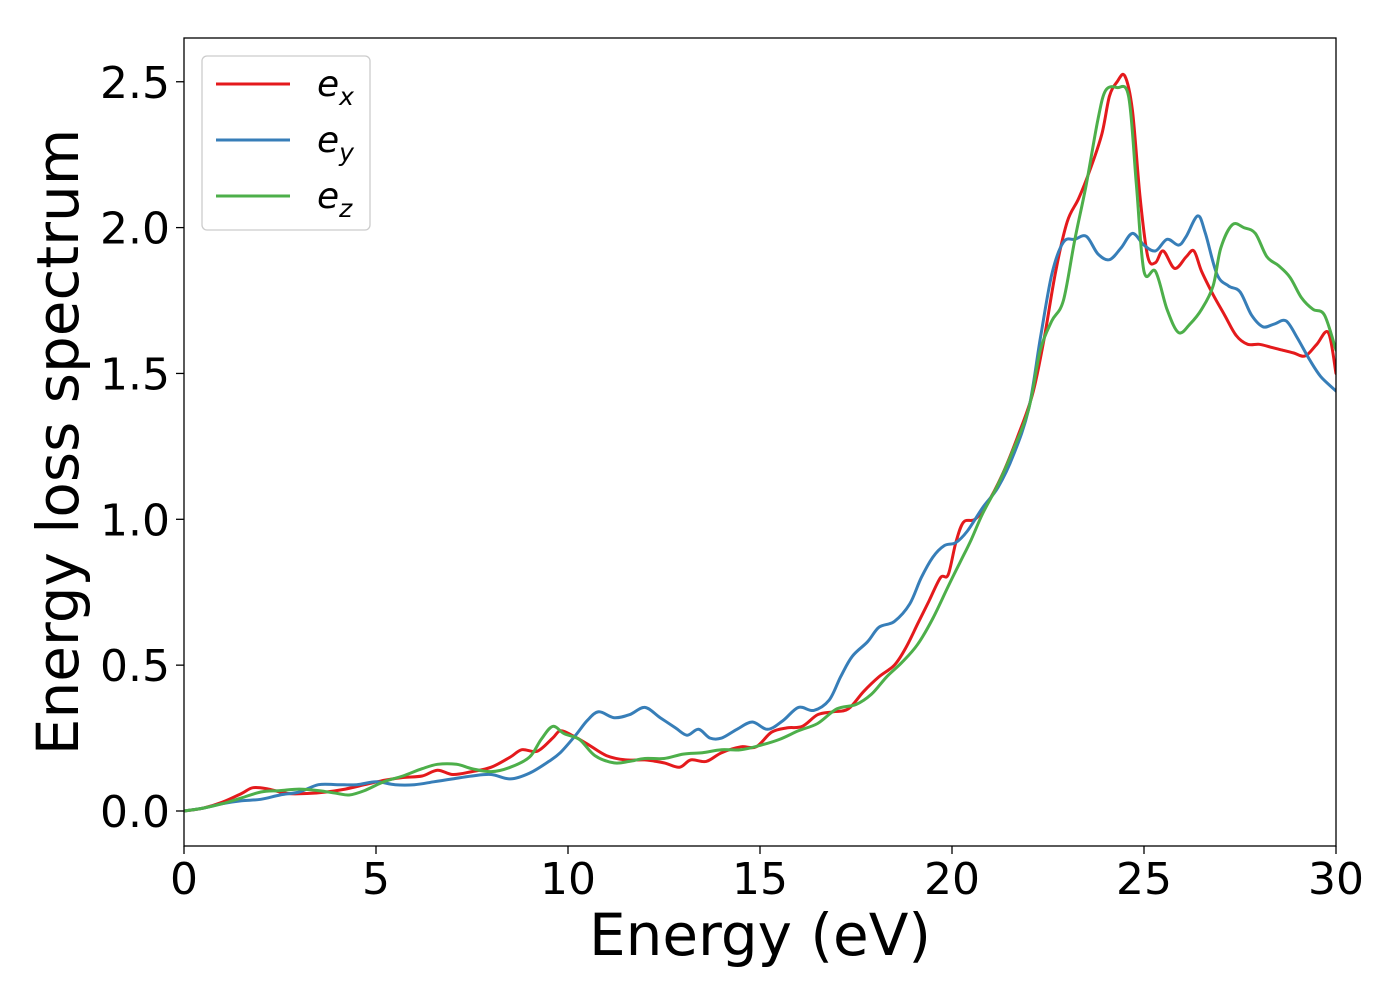 This screenshot has width=1400, height=1000. Describe the element at coordinates (1144, 879) in the screenshot. I see `x-tick-label: 25` at that location.